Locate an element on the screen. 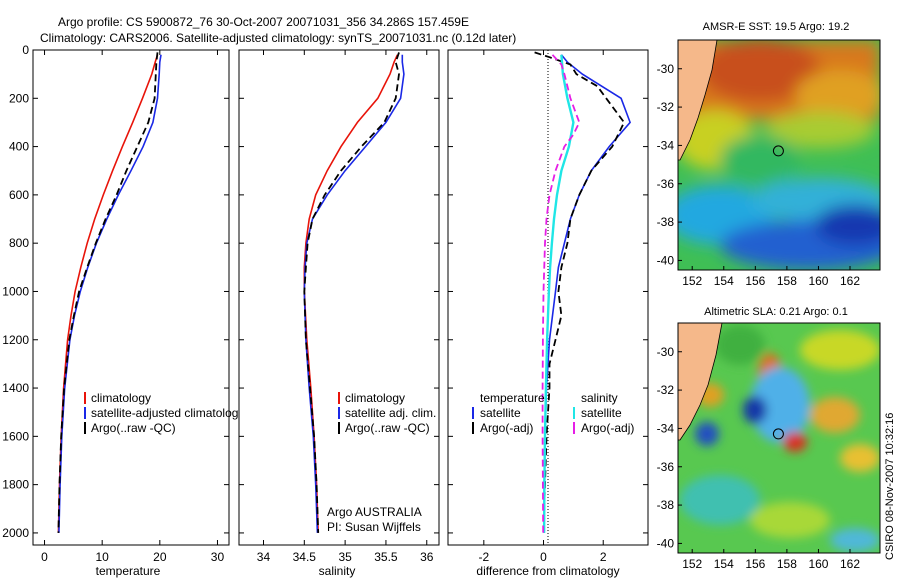 This screenshot has height=580, width=900. temperature-xlabel: temperature is located at coordinates (128, 571).